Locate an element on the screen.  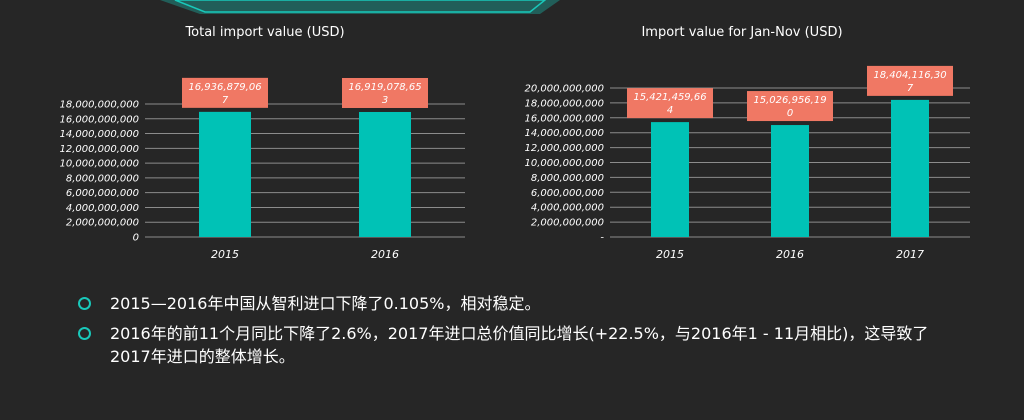
bullet-text-1: 2015—2016年中国从智利进口下降了0.105%，相对稳定。 is located at coordinates (325, 303).